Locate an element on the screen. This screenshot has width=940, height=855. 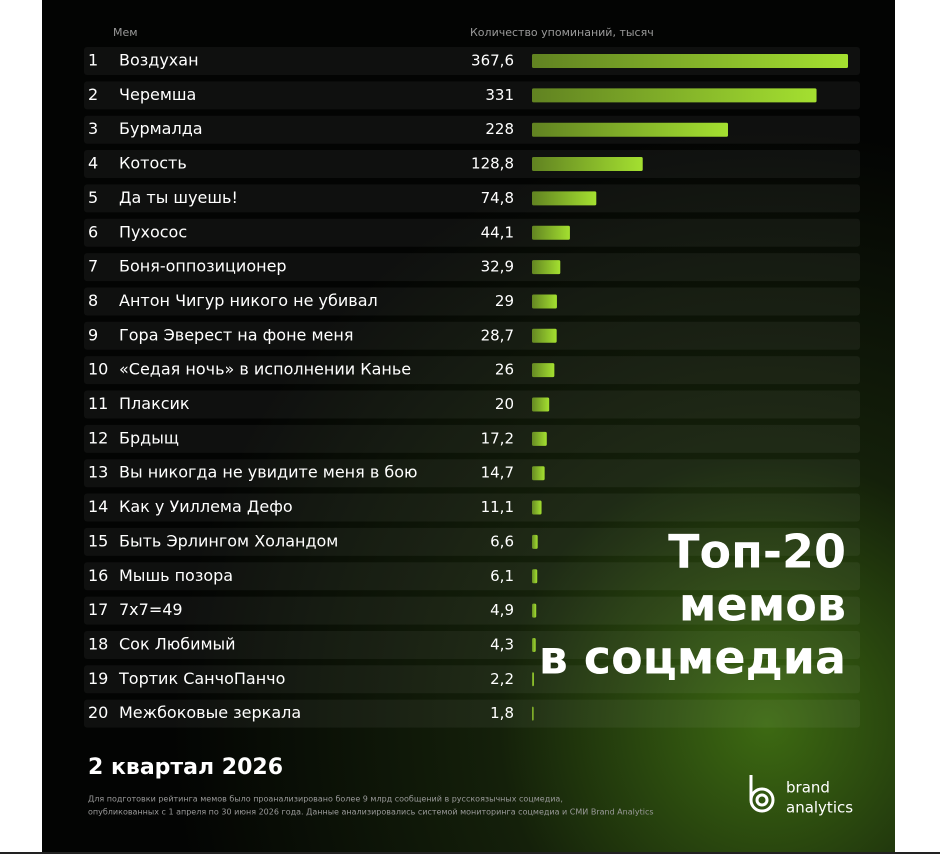
rank: 12 is located at coordinates (98, 437).